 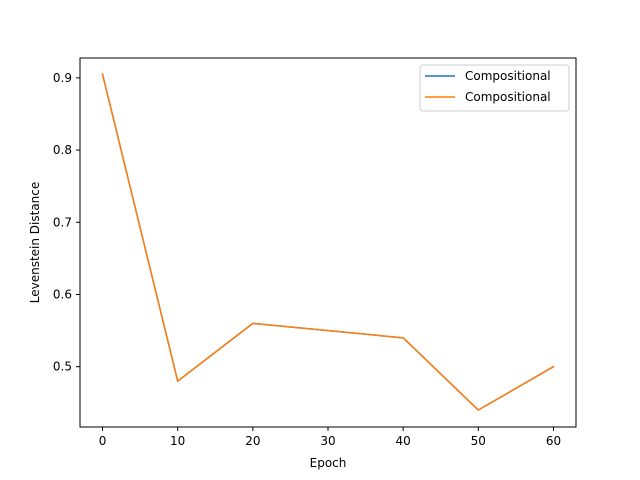 What do you see at coordinates (177, 441) in the screenshot?
I see `x-tick-label: 10` at bounding box center [177, 441].